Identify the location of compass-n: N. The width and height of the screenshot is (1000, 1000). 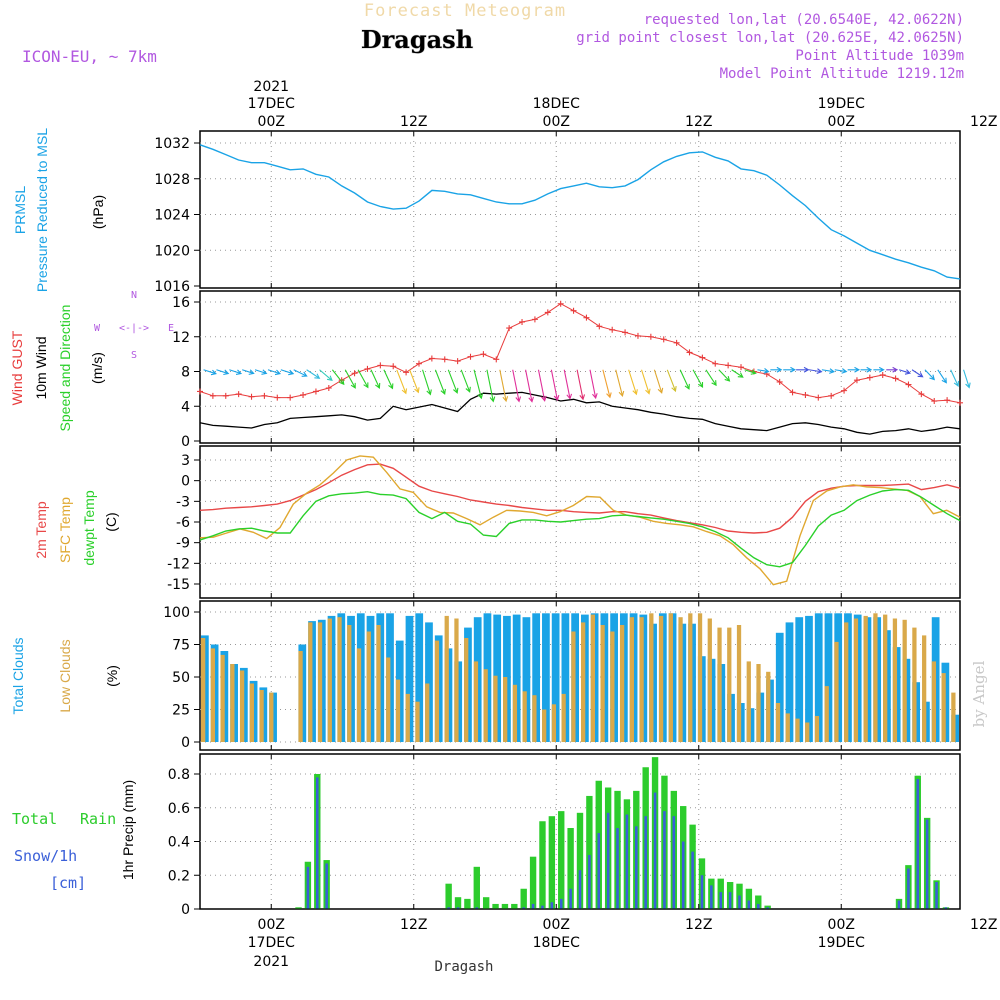
(134, 295).